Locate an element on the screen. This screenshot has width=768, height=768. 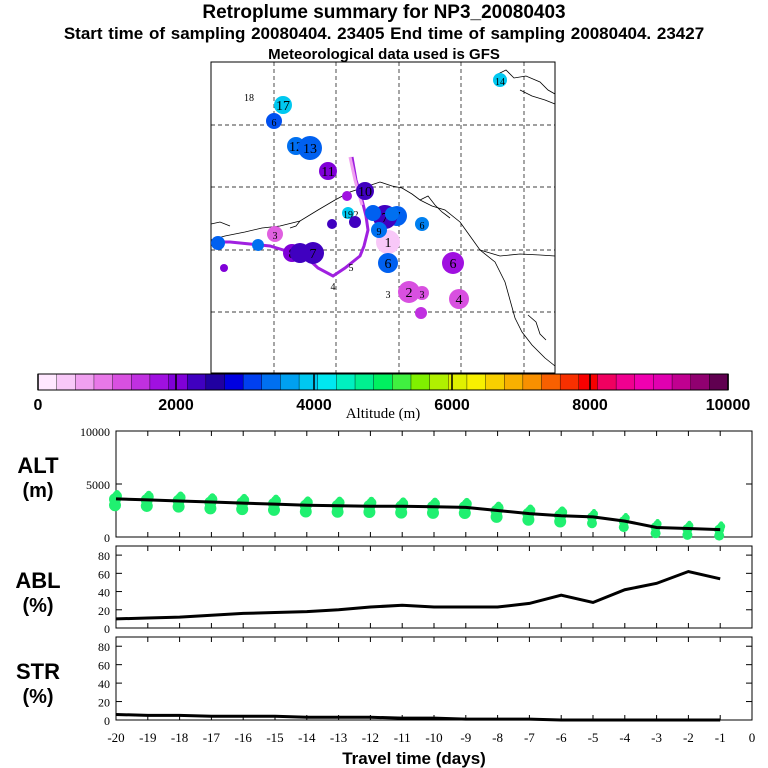
map-marker: 14 is located at coordinates (500, 80).